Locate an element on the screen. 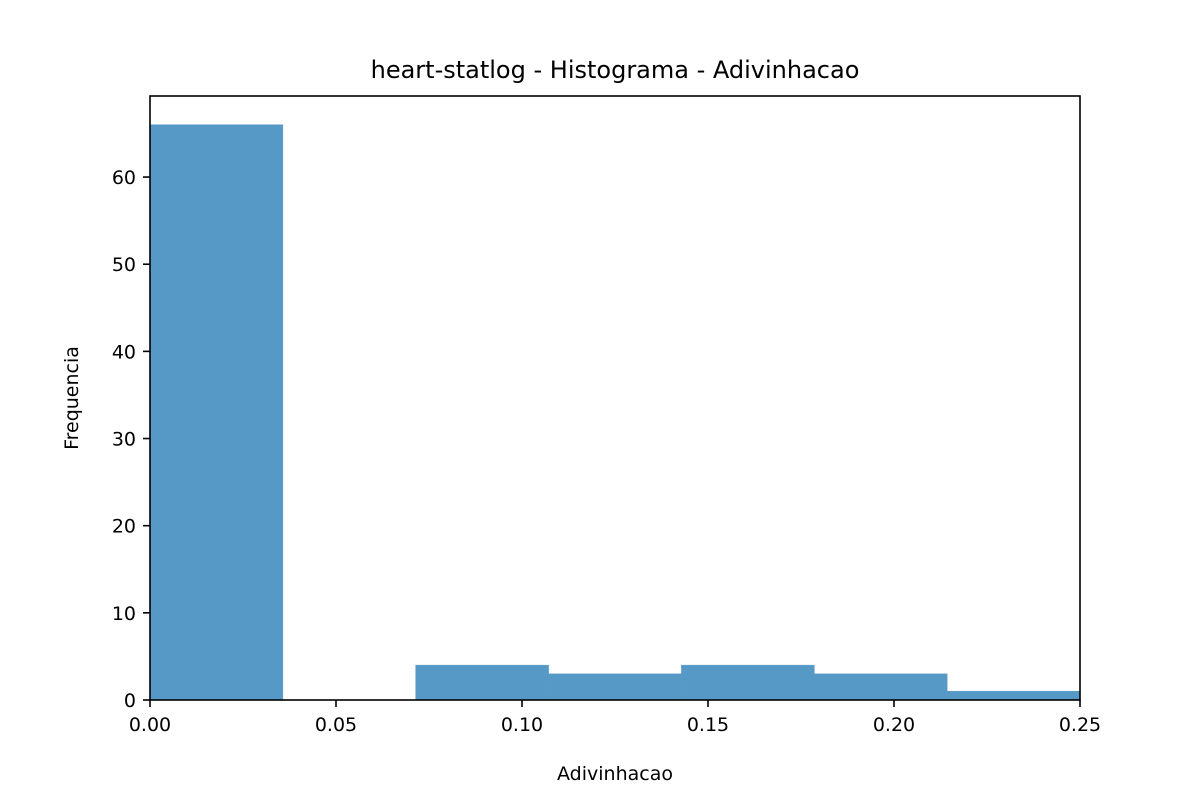  y-tick-label: 50 is located at coordinates (124, 265).